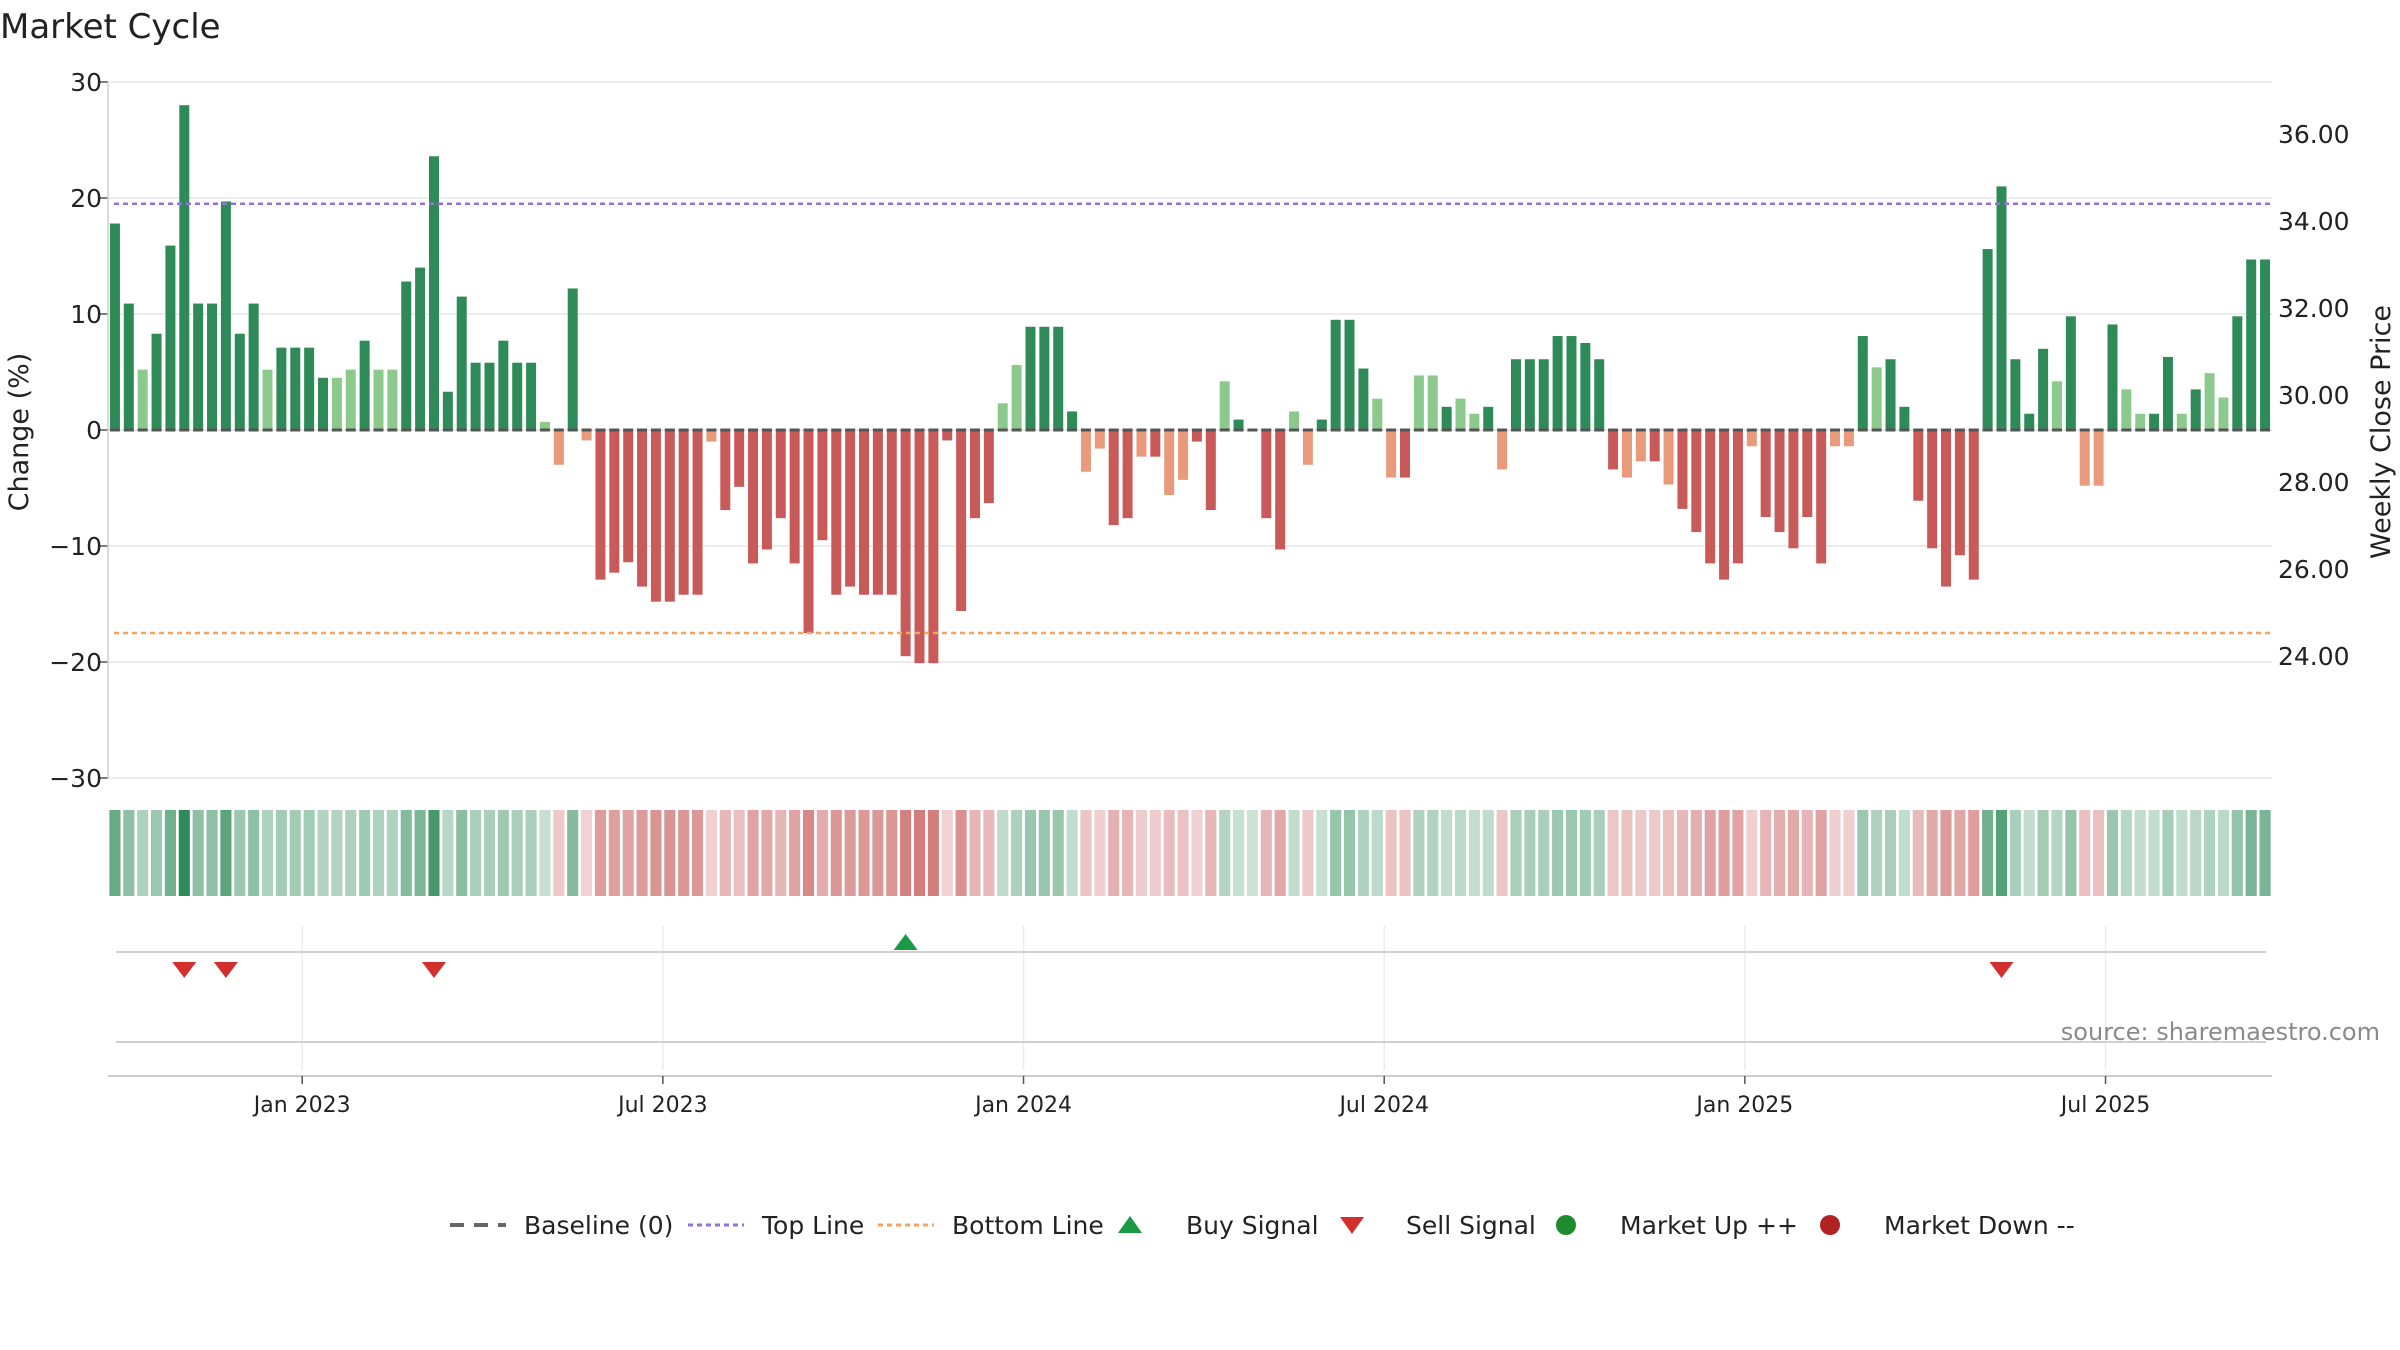 Image resolution: width=2400 pixels, height=1350 pixels. Describe the element at coordinates (2105, 1105) in the screenshot. I see `x-tick-label: Jul 2025` at that location.